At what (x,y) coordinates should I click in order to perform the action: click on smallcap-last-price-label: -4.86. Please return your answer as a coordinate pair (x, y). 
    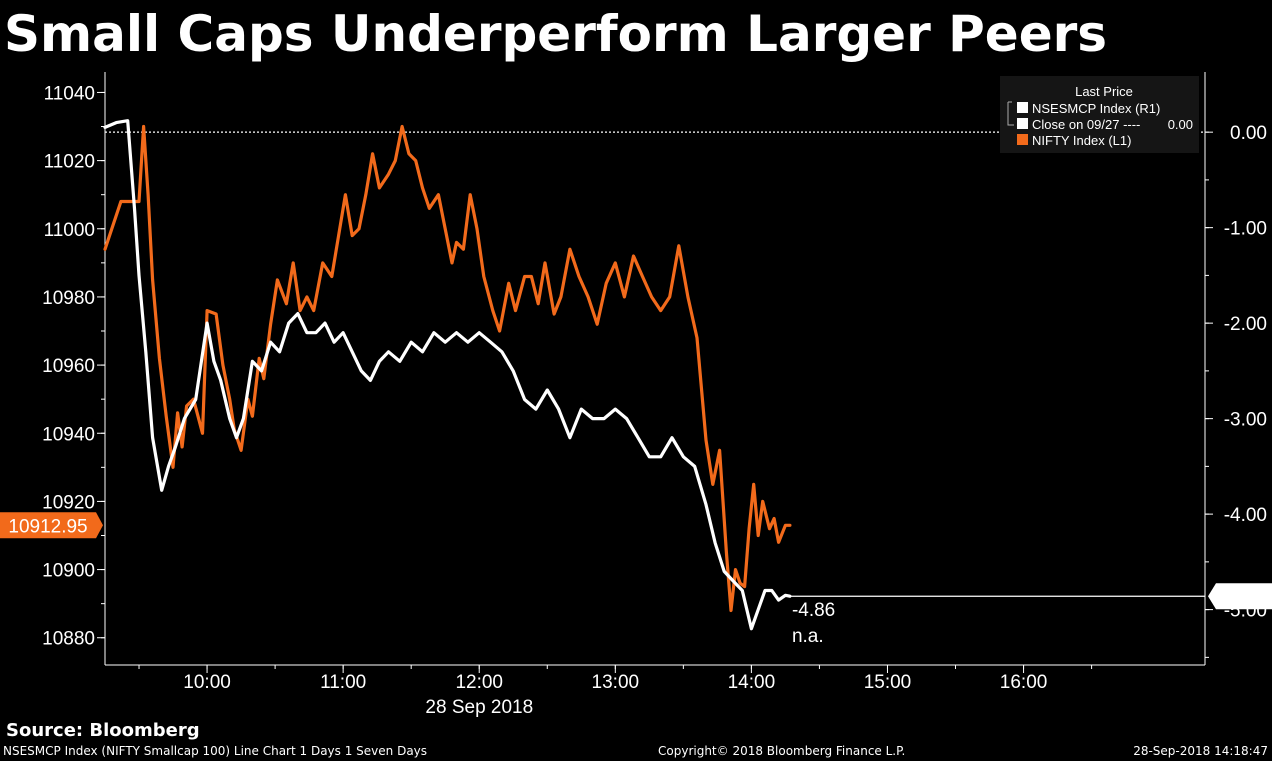
    Looking at the image, I should click on (1243, 597).